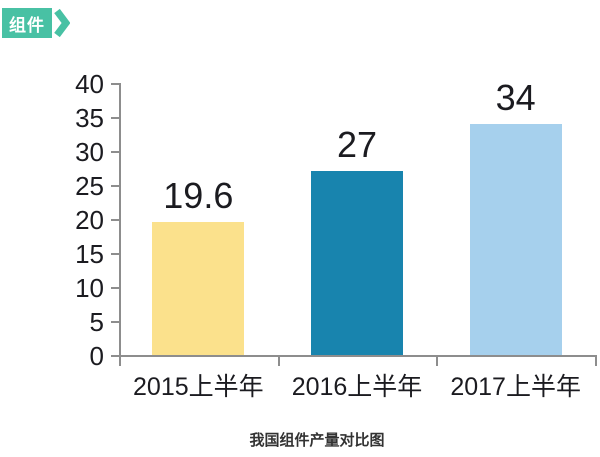  I want to click on chevron-right-icon, so click(62, 23).